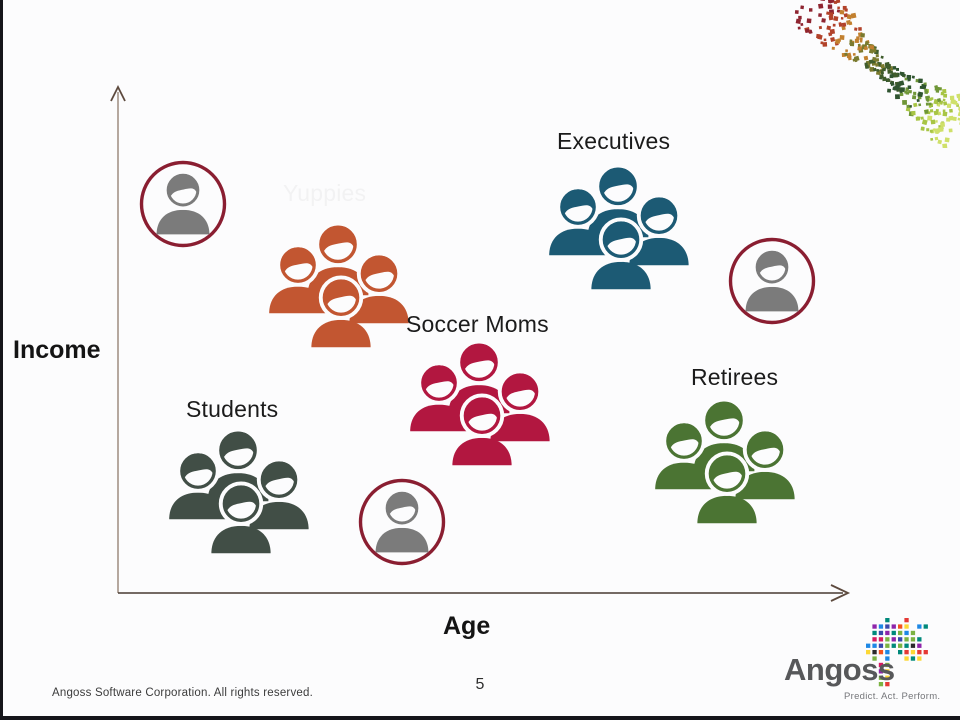 Image resolution: width=960 pixels, height=720 pixels. Describe the element at coordinates (480, 684) in the screenshot. I see `page-number: 5` at that location.